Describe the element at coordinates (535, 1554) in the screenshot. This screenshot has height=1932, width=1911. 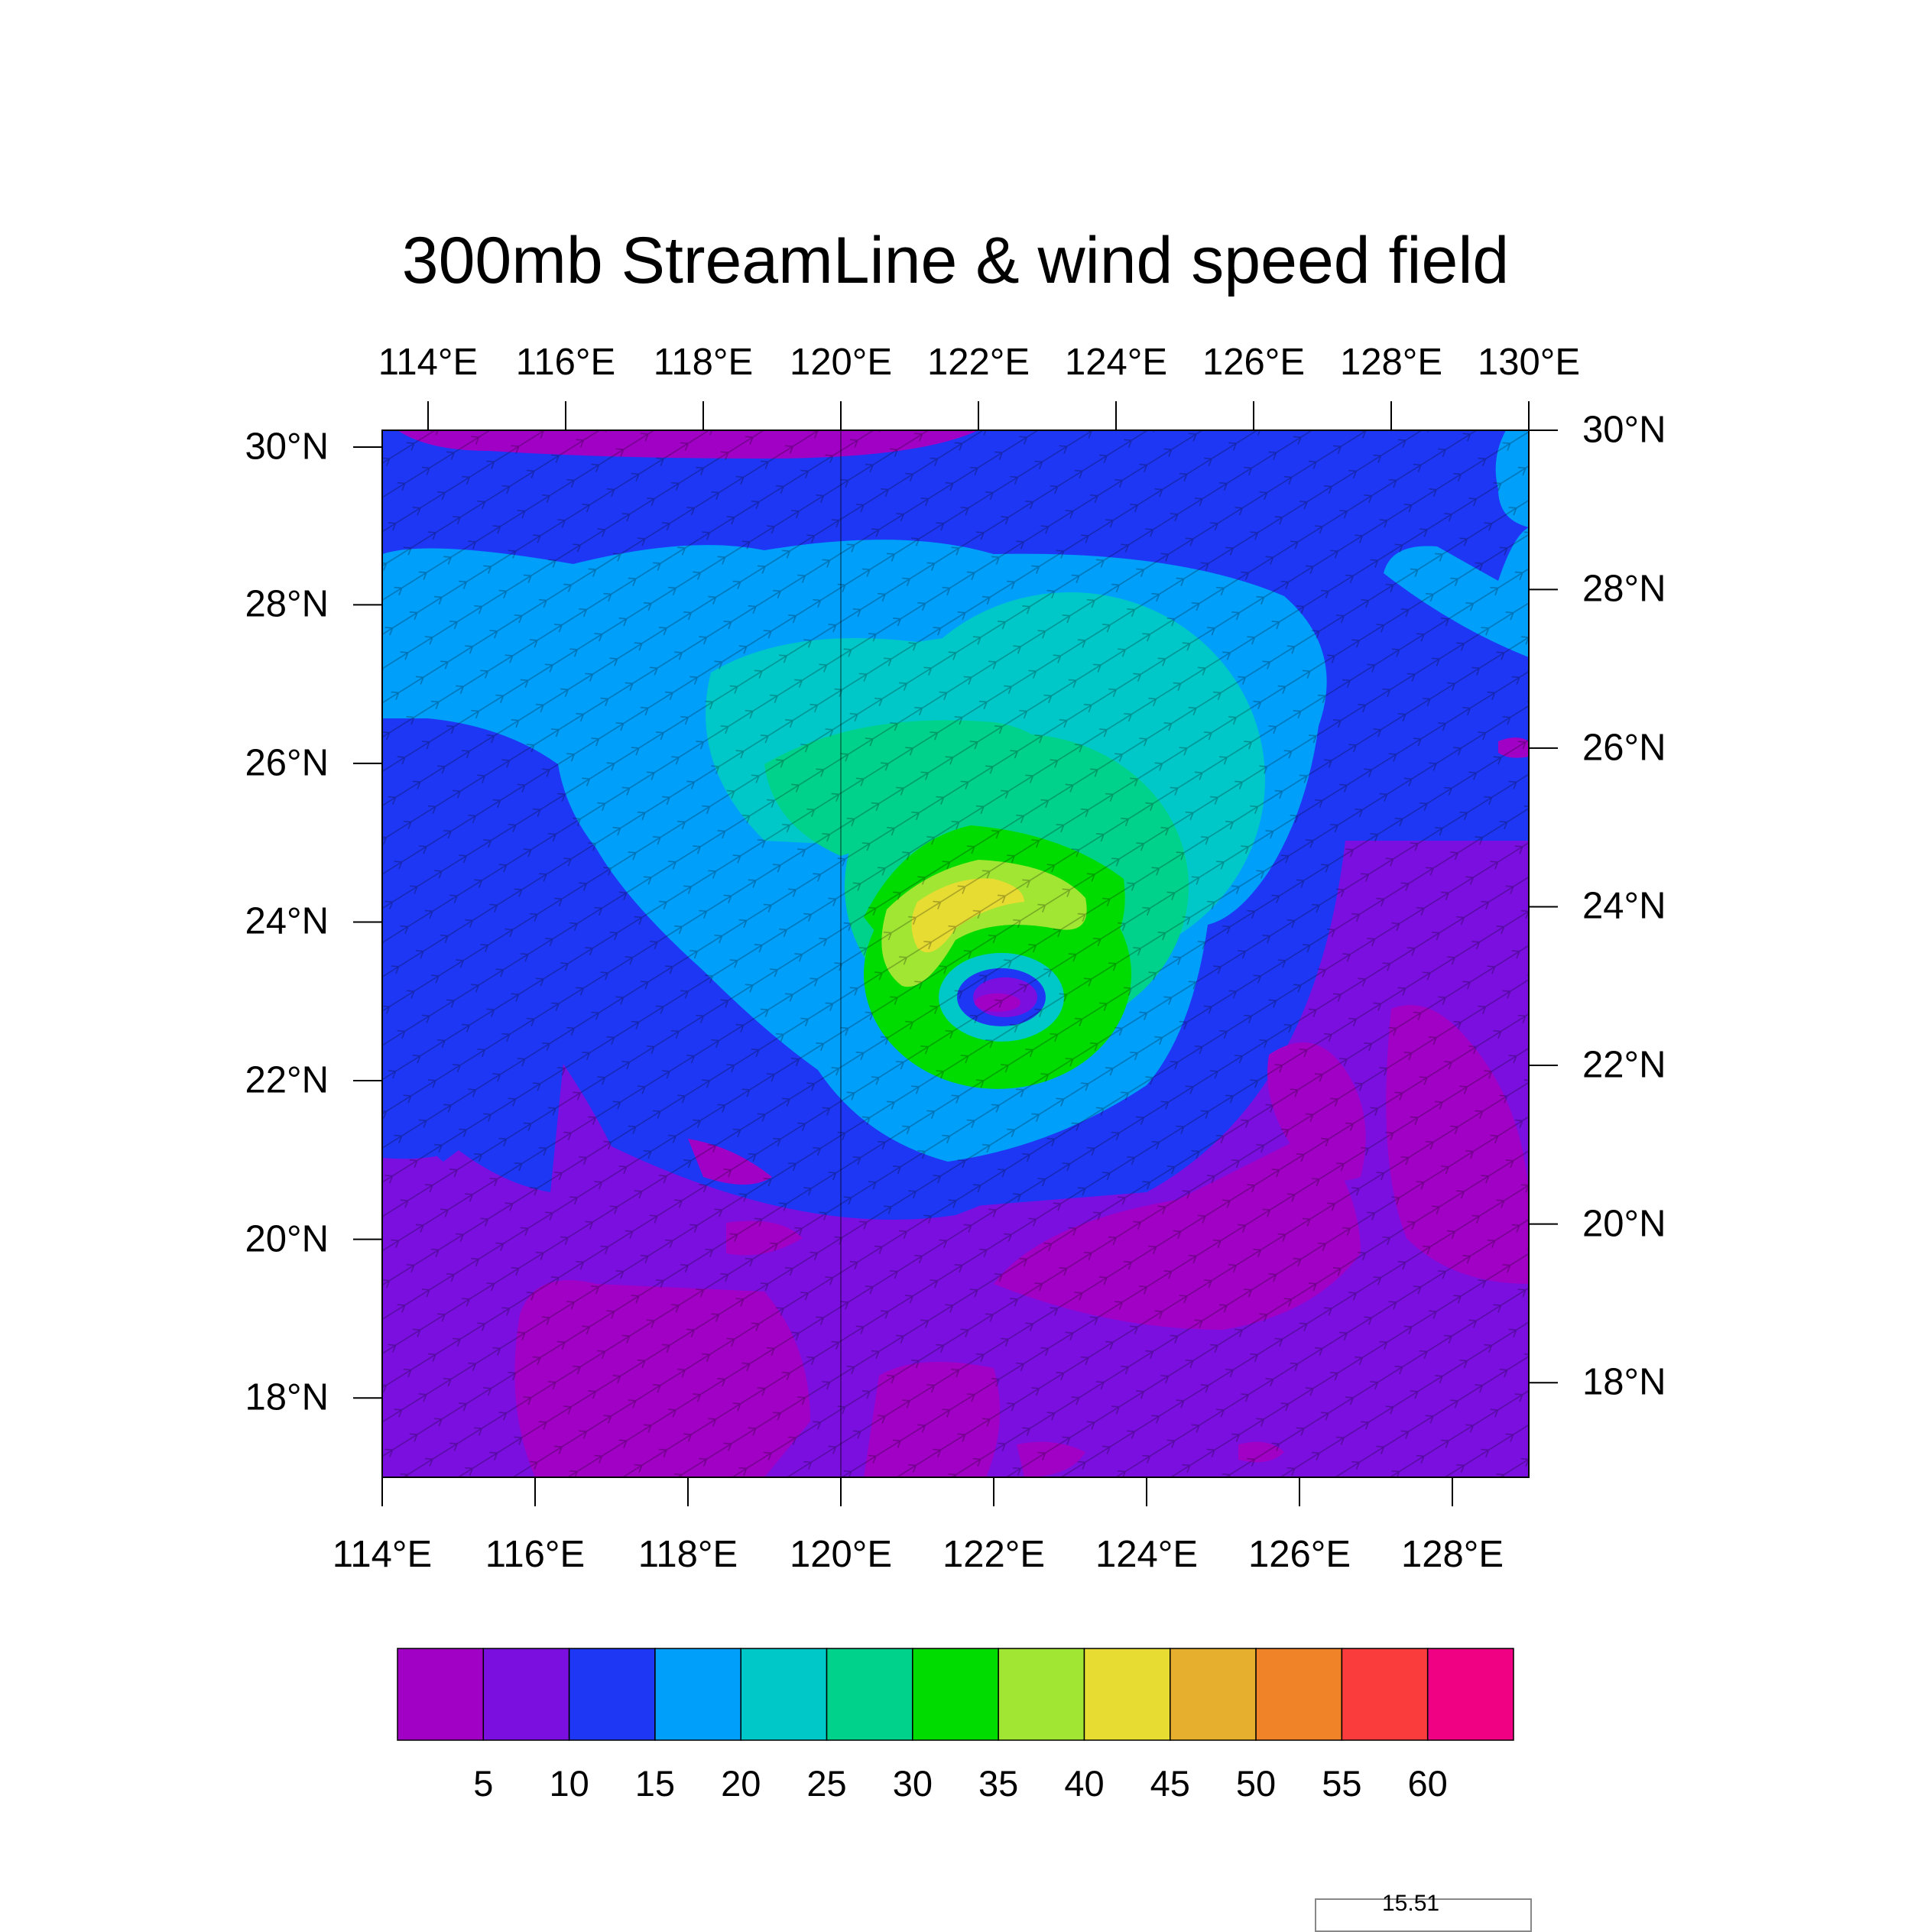
I see `bottom-lon-label: 116°E` at that location.